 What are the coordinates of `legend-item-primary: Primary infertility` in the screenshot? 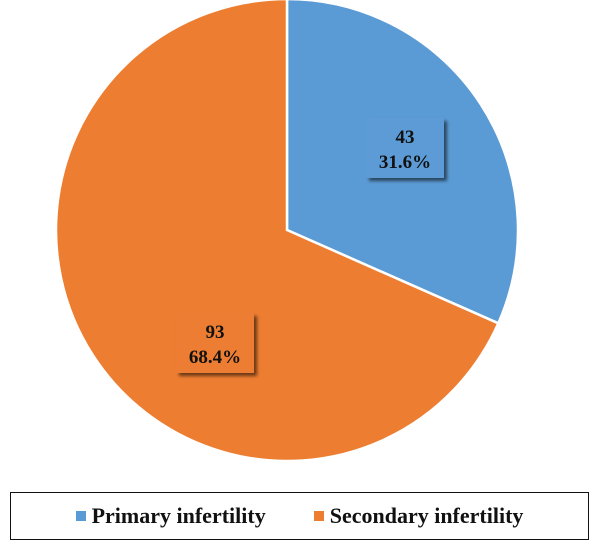 It's located at (170, 516).